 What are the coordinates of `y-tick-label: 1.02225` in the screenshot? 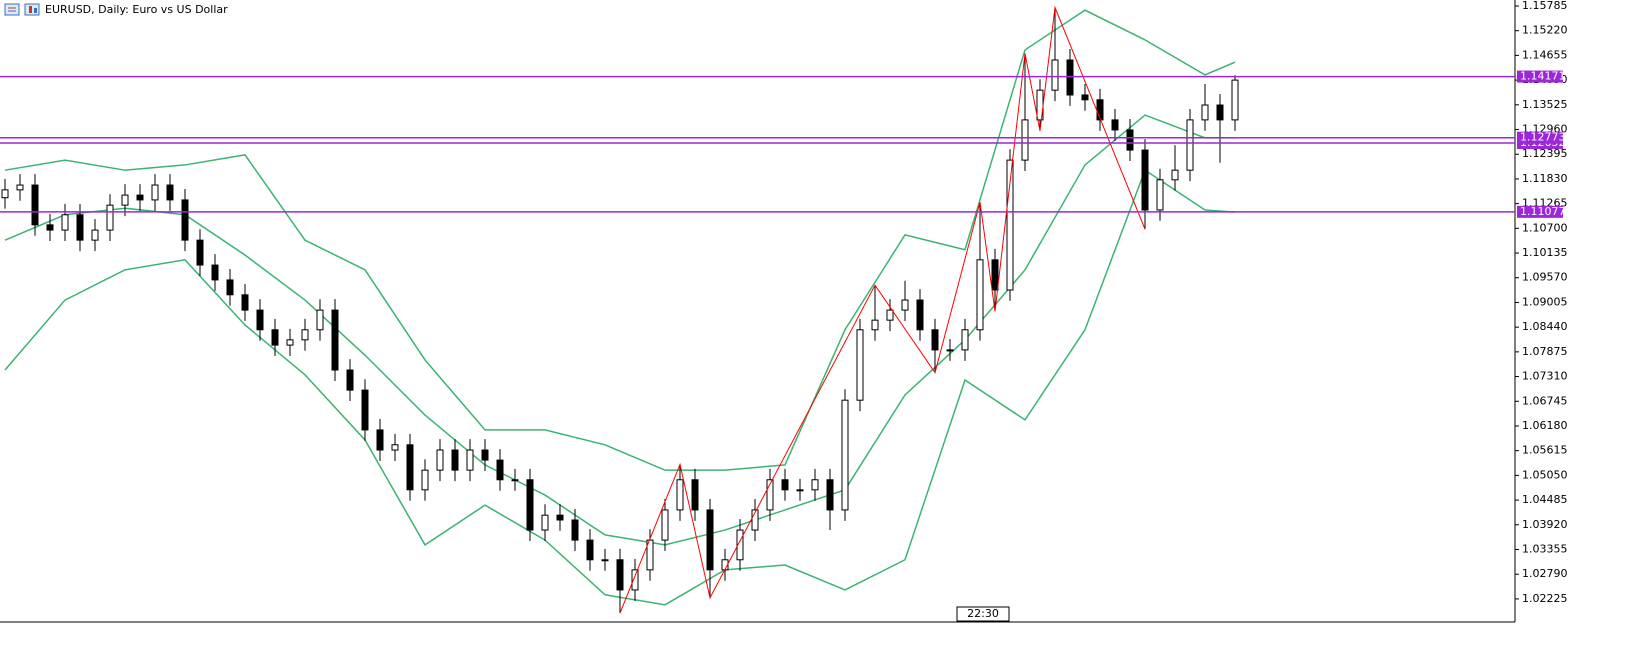 It's located at (1545, 598).